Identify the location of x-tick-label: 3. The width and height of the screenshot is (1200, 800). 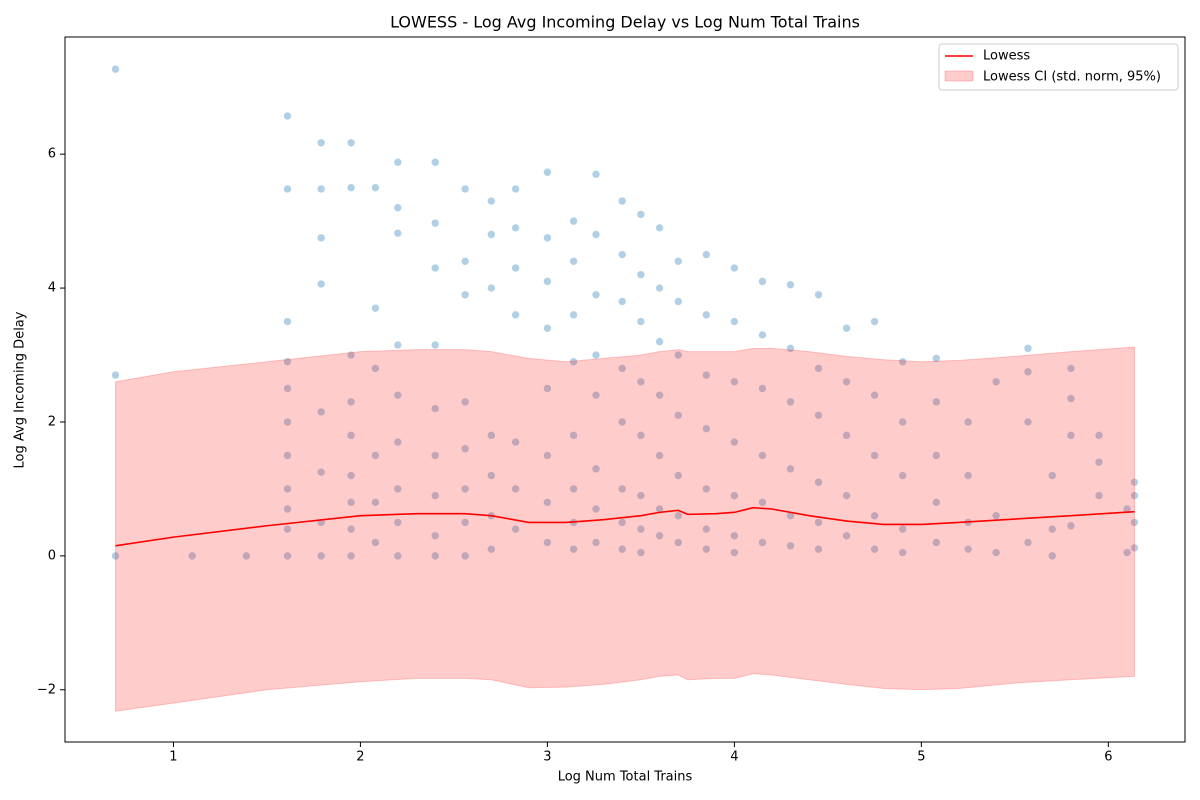
(547, 757).